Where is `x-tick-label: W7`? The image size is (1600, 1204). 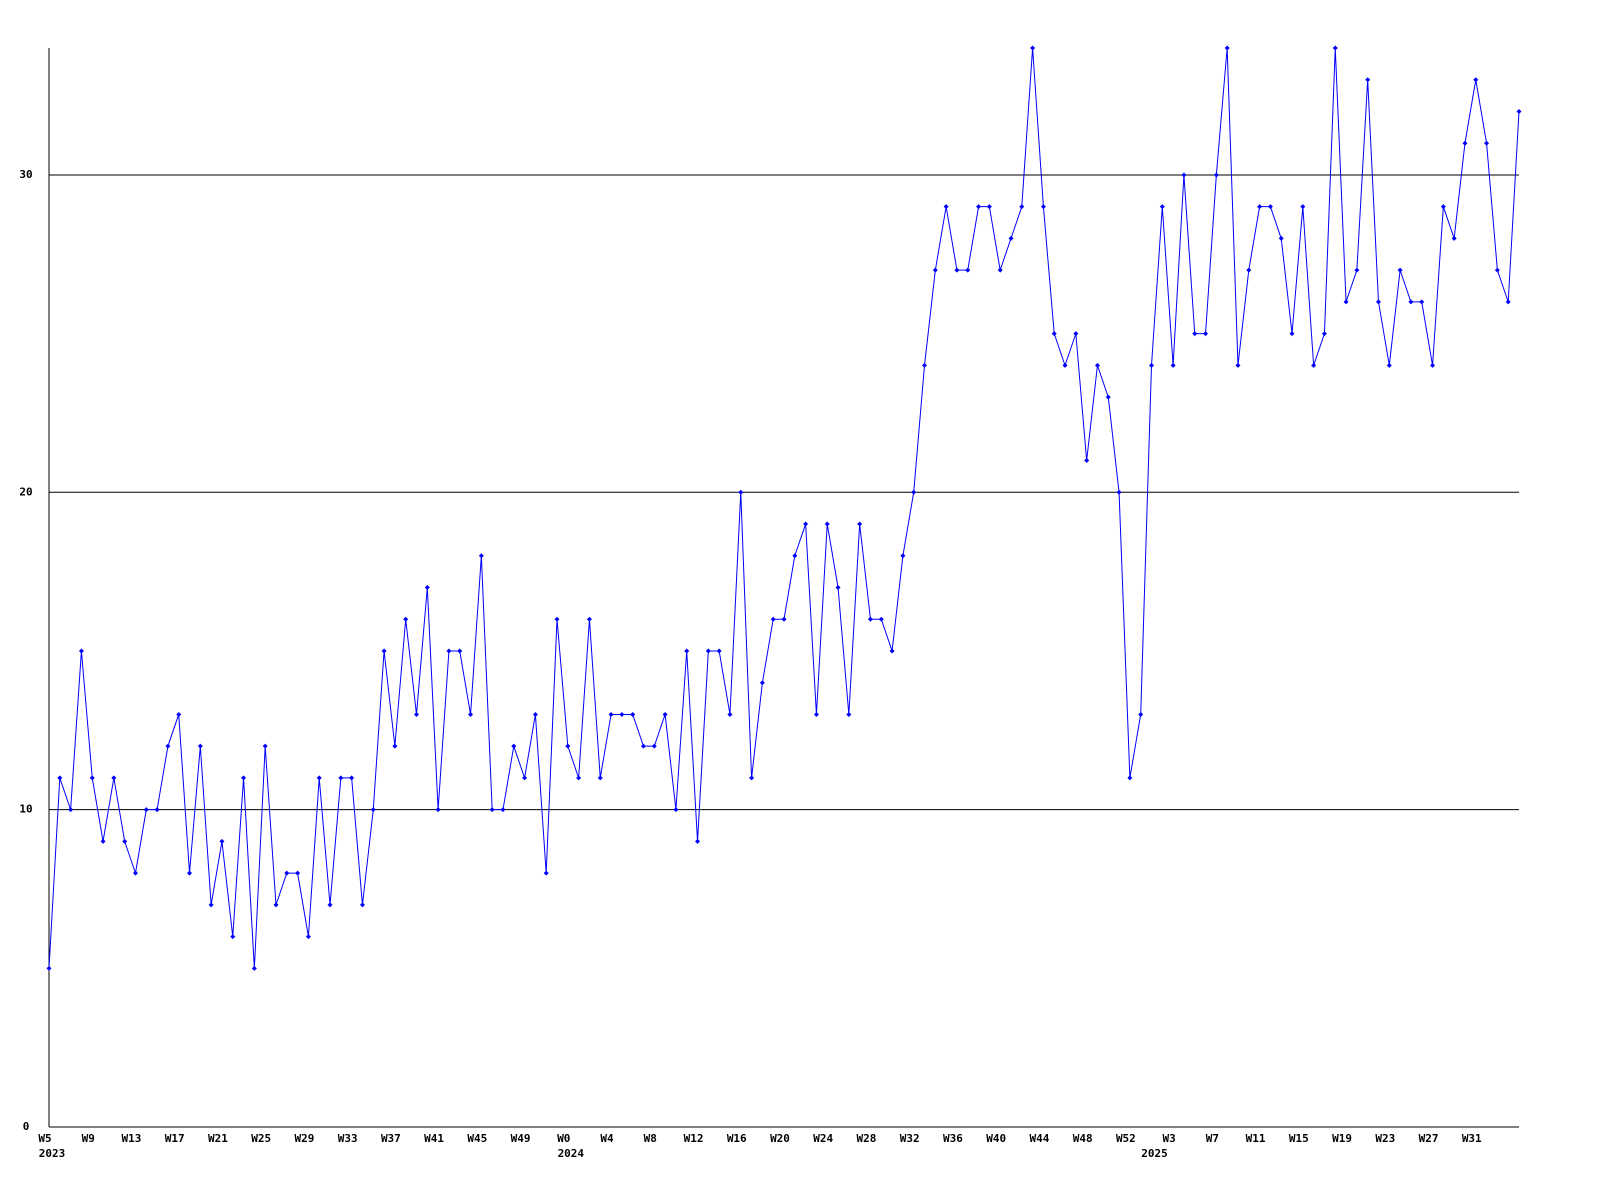
x-tick-label: W7 is located at coordinates (1212, 1138).